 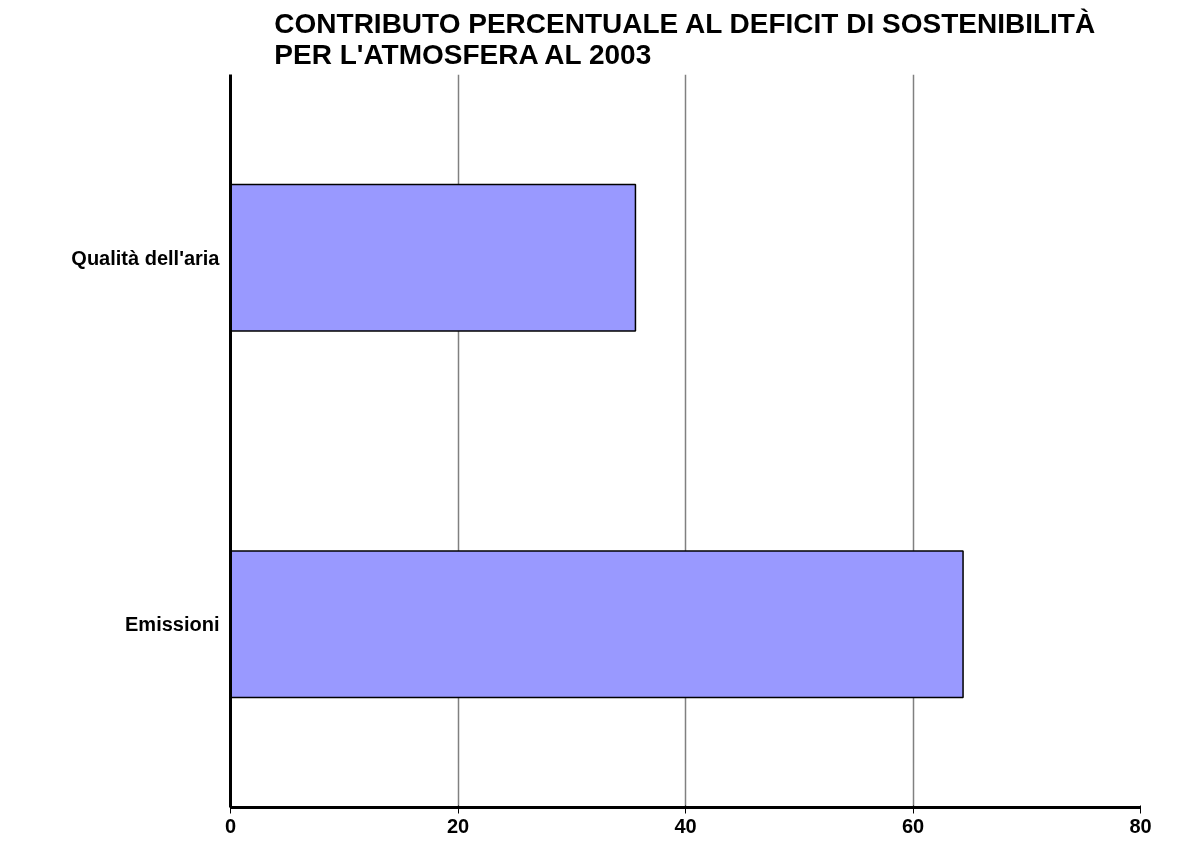 What do you see at coordinates (685, 38) in the screenshot?
I see `chart-title: CONTRIBUTO PERCENTUALE AL DEFICIT DI SOSTENIBILITÀ PER L'ATMOSFERA AL 2003` at bounding box center [685, 38].